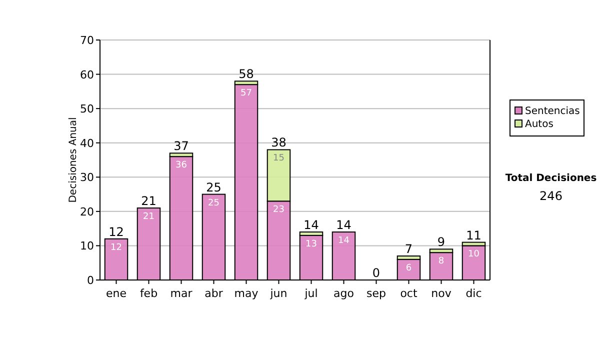 This screenshot has height=340, width=600. What do you see at coordinates (441, 293) in the screenshot?
I see `x-tick-label: nov` at bounding box center [441, 293].